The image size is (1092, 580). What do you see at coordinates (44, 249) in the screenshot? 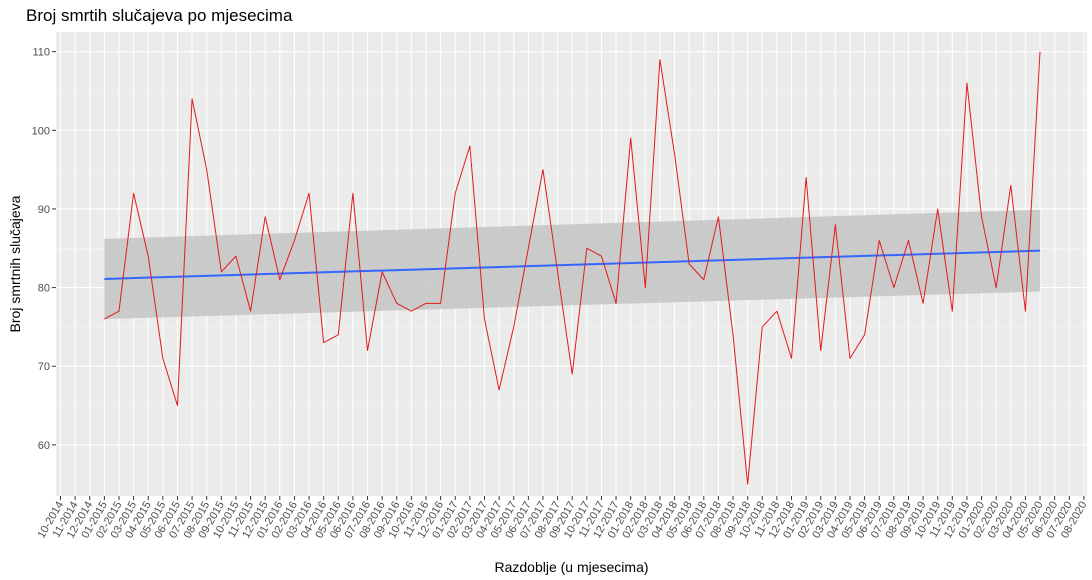
I see `y-axis: 60 70 80 90 100 110` at bounding box center [44, 249].